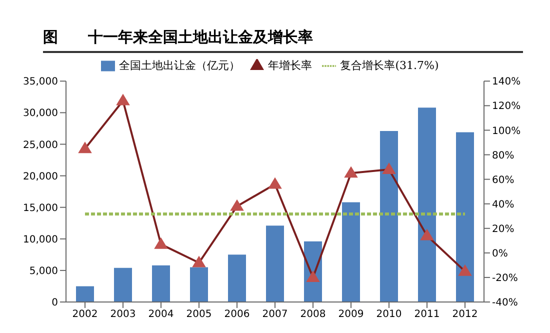 The height and width of the screenshot is (333, 550). Describe the element at coordinates (389, 314) in the screenshot. I see `x-tick-label: 2010` at that location.